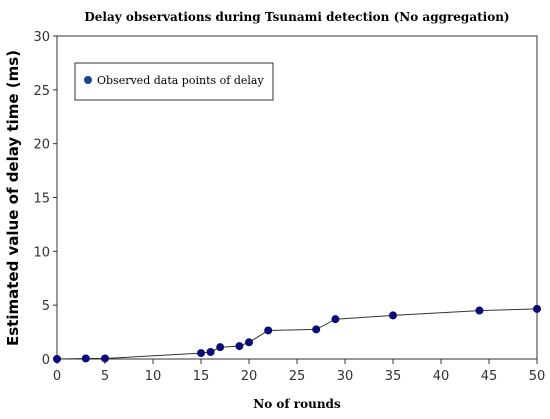 The image size is (550, 419). I want to click on x-axis: 0 5 10 15 20 25 30 35 40 45 50, so click(299, 371).